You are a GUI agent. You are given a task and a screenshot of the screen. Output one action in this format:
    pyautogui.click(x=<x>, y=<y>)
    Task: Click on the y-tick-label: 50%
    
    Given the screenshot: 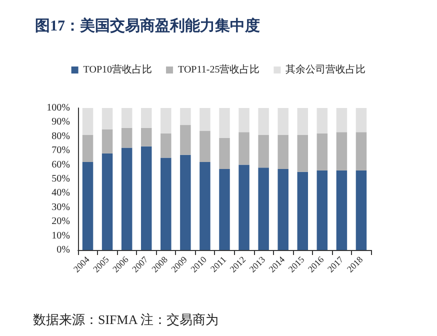 What is the action you would take?
    pyautogui.click(x=61, y=179)
    